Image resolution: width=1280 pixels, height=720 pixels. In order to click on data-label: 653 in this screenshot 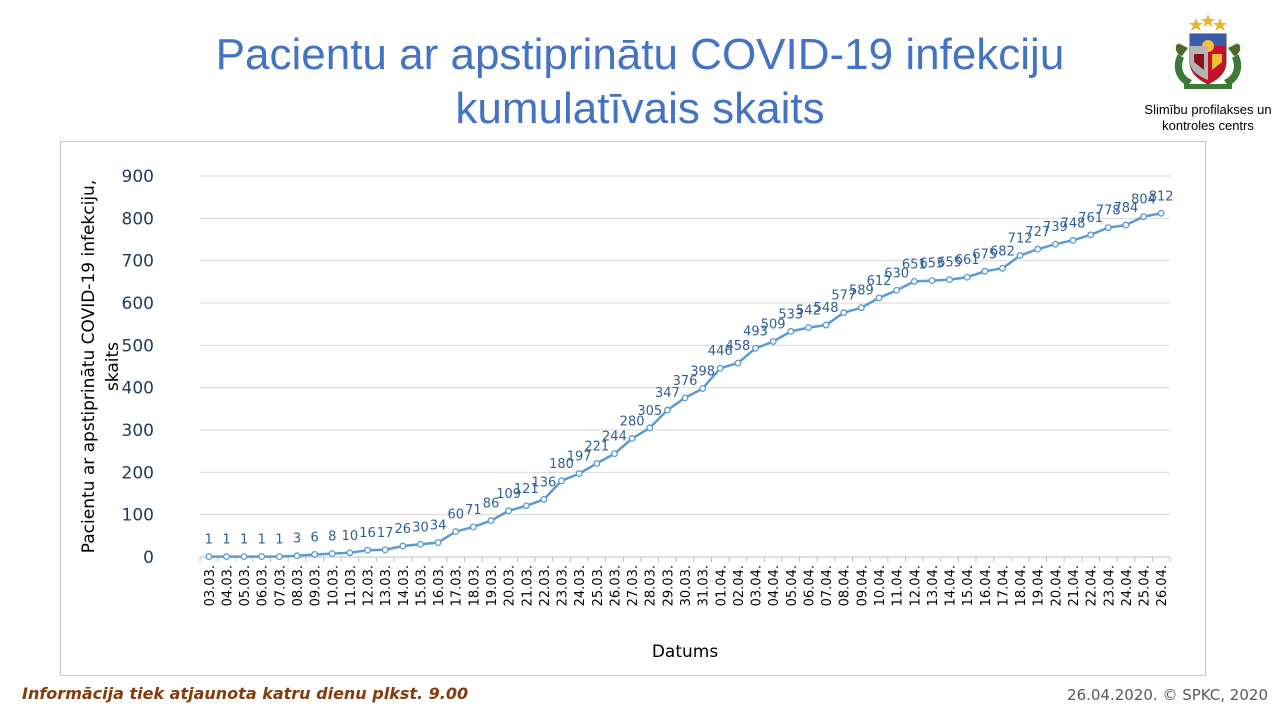, I will do `click(931, 264)`.